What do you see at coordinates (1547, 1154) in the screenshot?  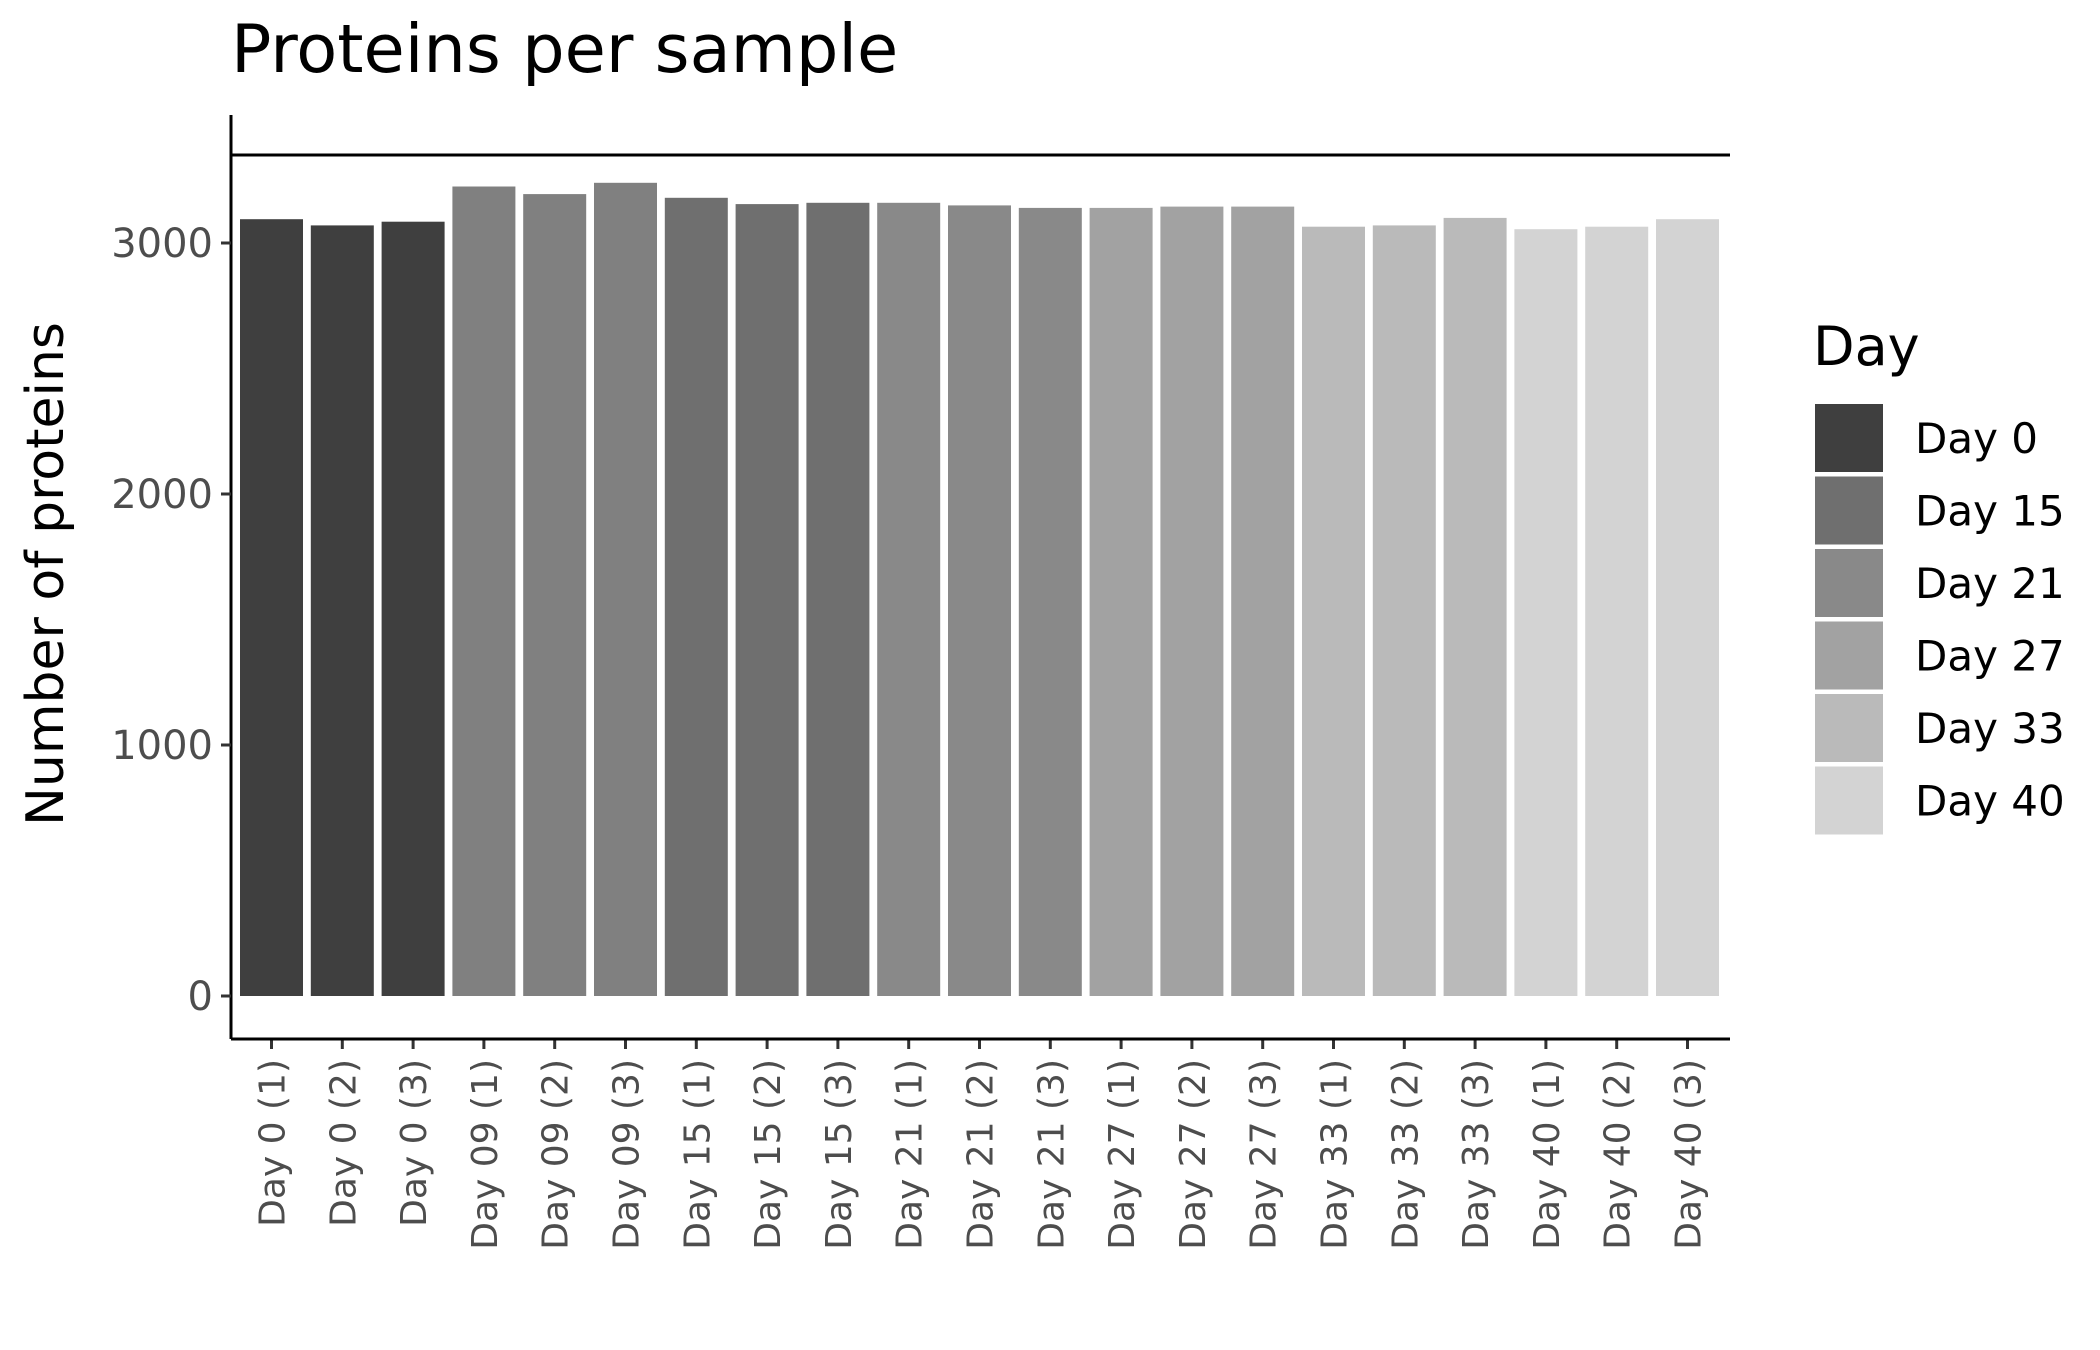 I see `x-tick-label: Day 40 (1)` at bounding box center [1547, 1154].